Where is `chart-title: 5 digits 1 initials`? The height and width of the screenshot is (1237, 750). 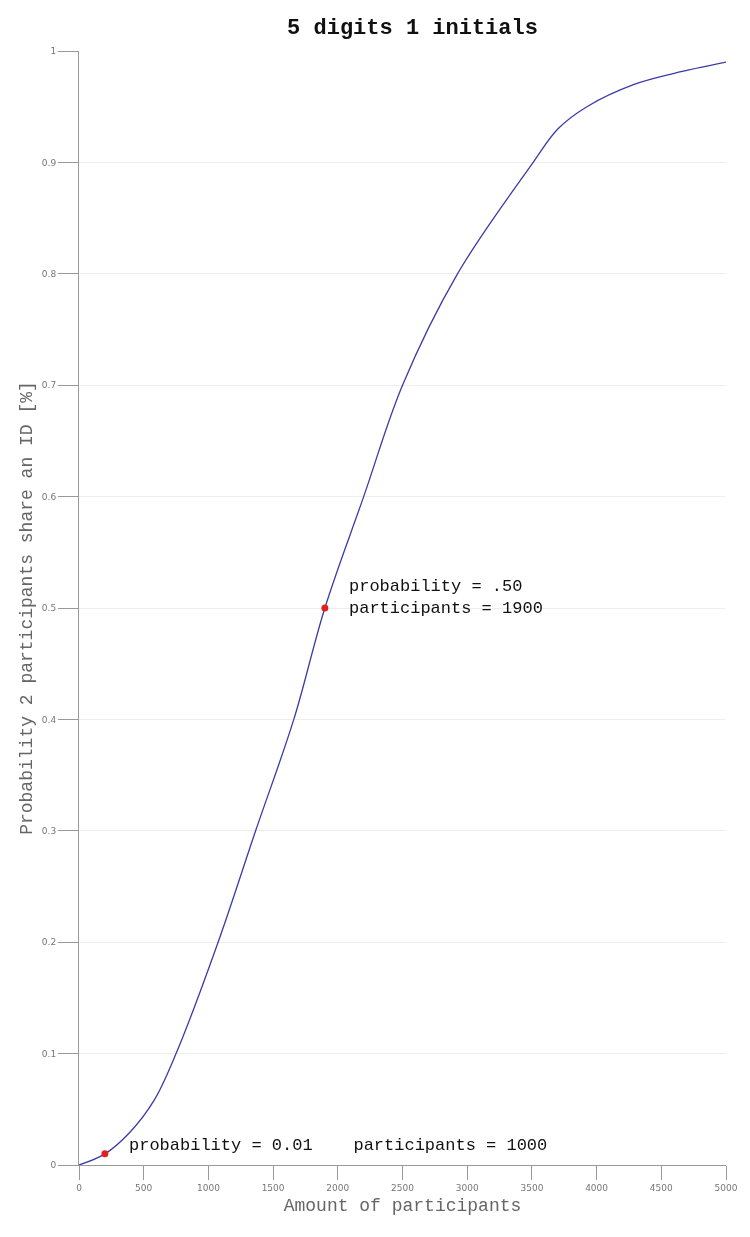
chart-title: 5 digits 1 initials is located at coordinates (412, 28).